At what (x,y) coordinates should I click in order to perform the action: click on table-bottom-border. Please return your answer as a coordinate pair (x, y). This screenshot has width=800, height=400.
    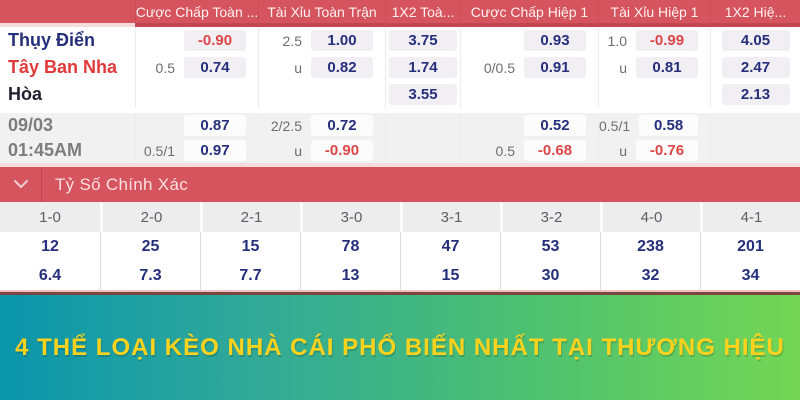
    Looking at the image, I should click on (400, 291).